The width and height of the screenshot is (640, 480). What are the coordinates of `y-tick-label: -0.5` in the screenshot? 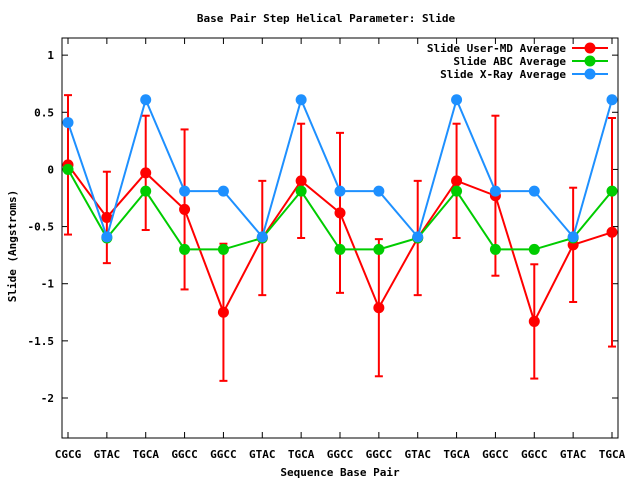 It's located at (41, 227).